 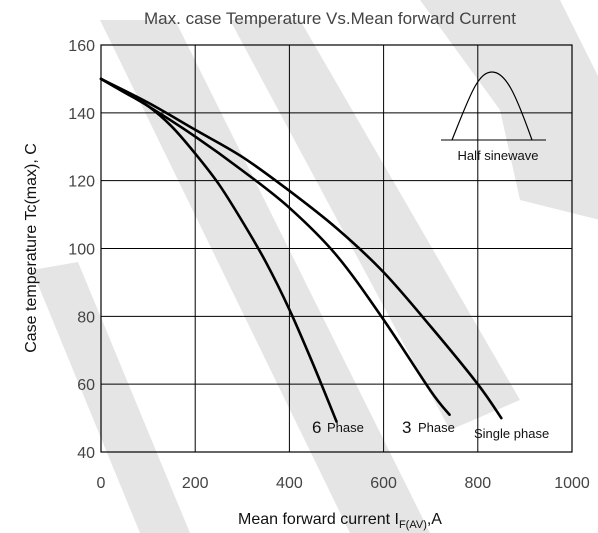 What do you see at coordinates (86, 317) in the screenshot?
I see `y-tick-label: 80` at bounding box center [86, 317].